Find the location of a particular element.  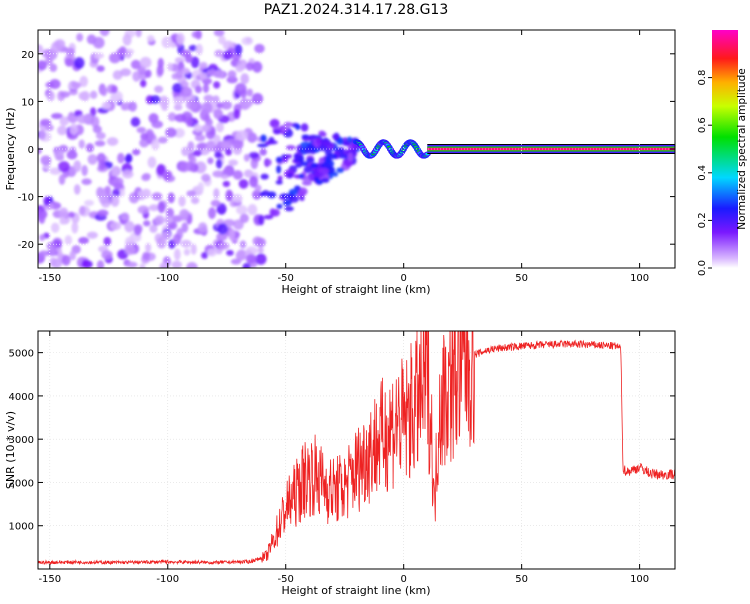

colorbar-ticks: 0.0 0.2 0.4 0.6 0.8 is located at coordinates (704, 173).